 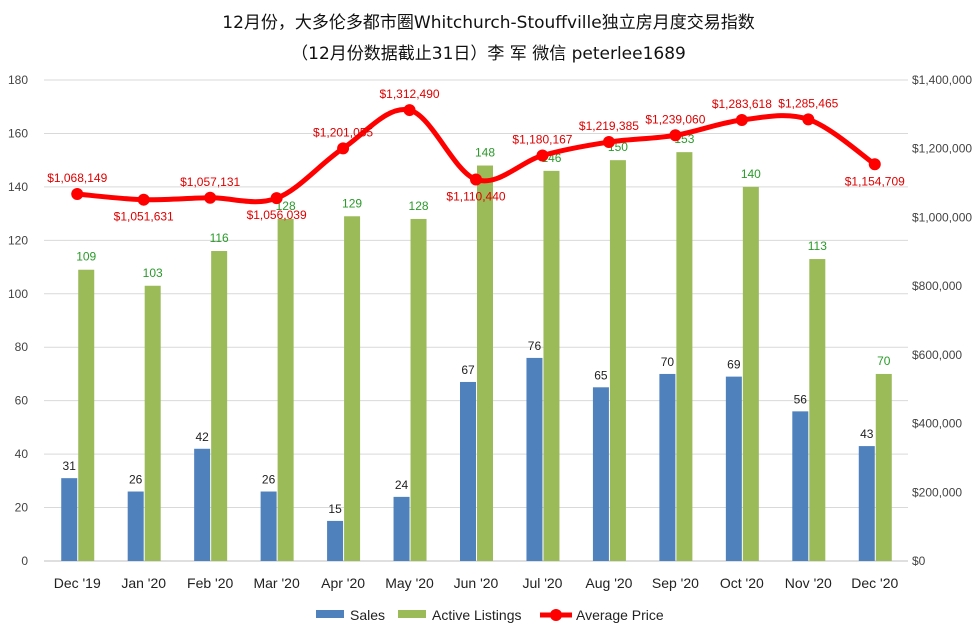 What do you see at coordinates (608, 583) in the screenshot?
I see `x-tick-label: Aug '20` at bounding box center [608, 583].